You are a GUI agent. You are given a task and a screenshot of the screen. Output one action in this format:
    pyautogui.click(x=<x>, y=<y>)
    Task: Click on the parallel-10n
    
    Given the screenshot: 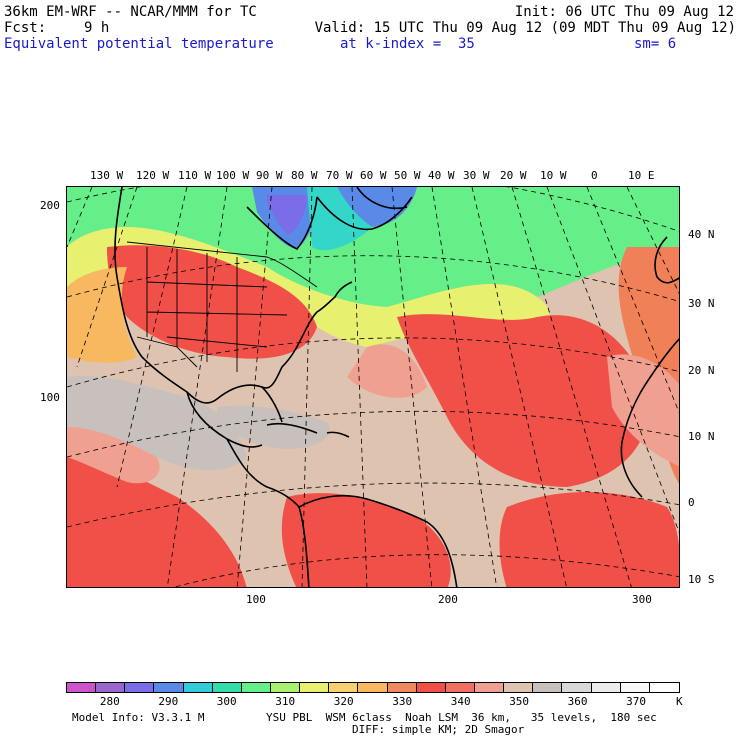 What is the action you would take?
    pyautogui.click(x=373, y=434)
    